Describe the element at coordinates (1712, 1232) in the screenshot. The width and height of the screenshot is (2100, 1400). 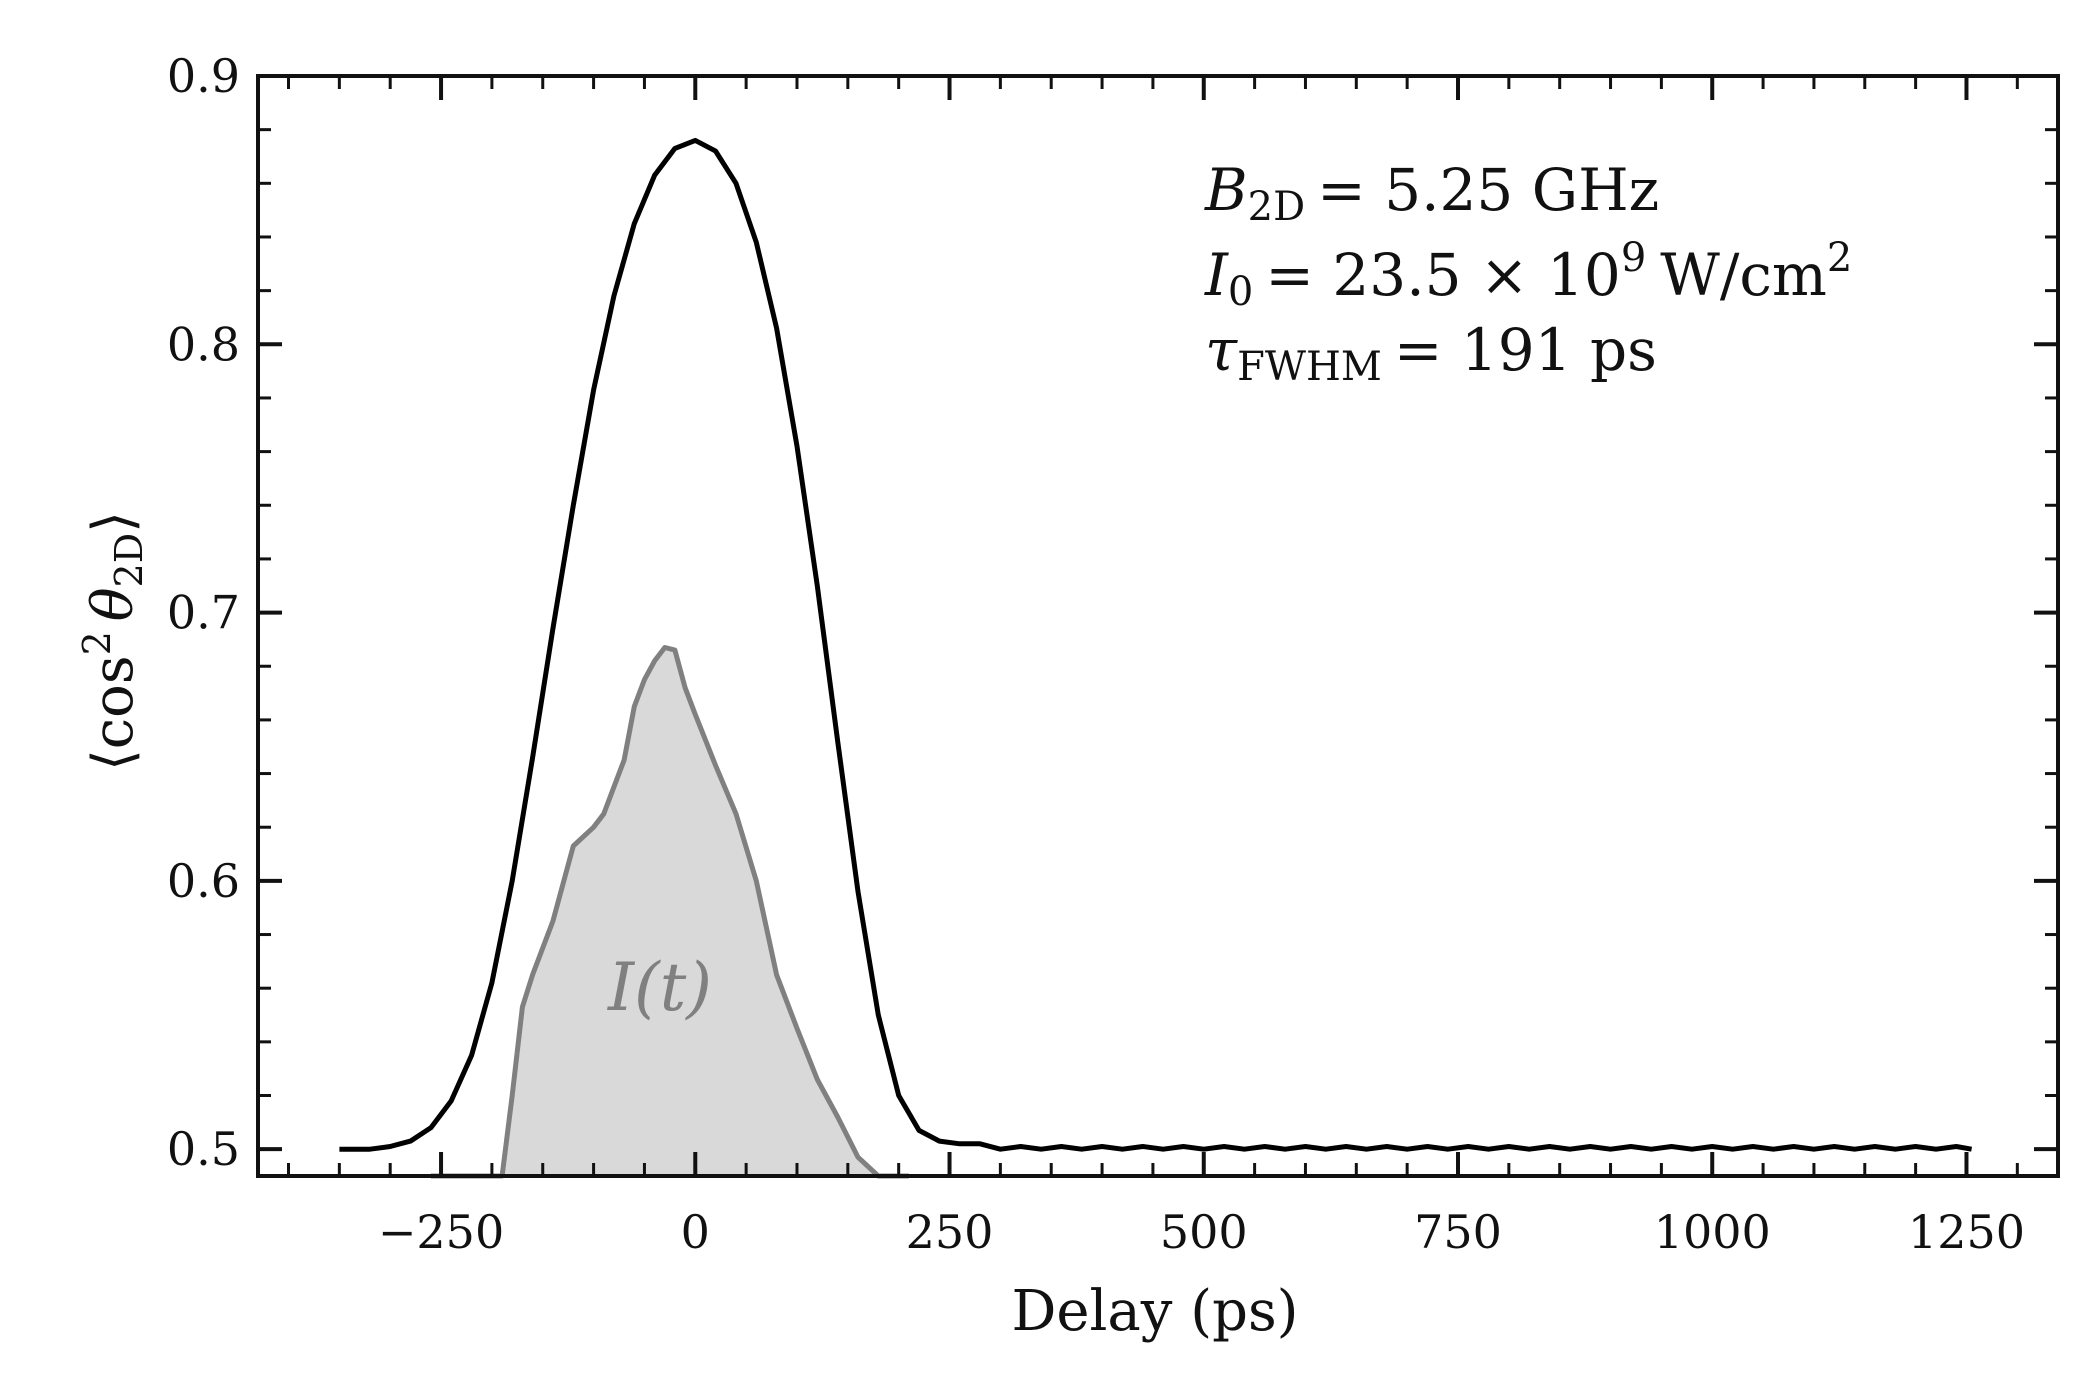
I see `x-tick-label: 1000` at that location.